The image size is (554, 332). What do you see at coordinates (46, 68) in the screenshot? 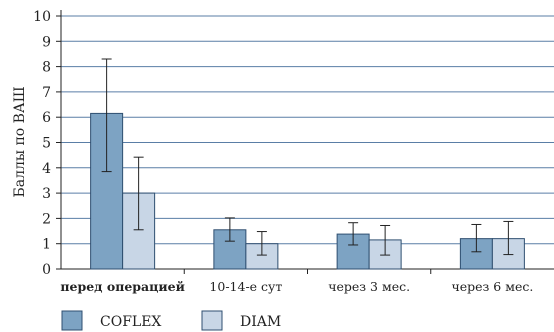
I see `y-tick-label: 8` at bounding box center [46, 68].